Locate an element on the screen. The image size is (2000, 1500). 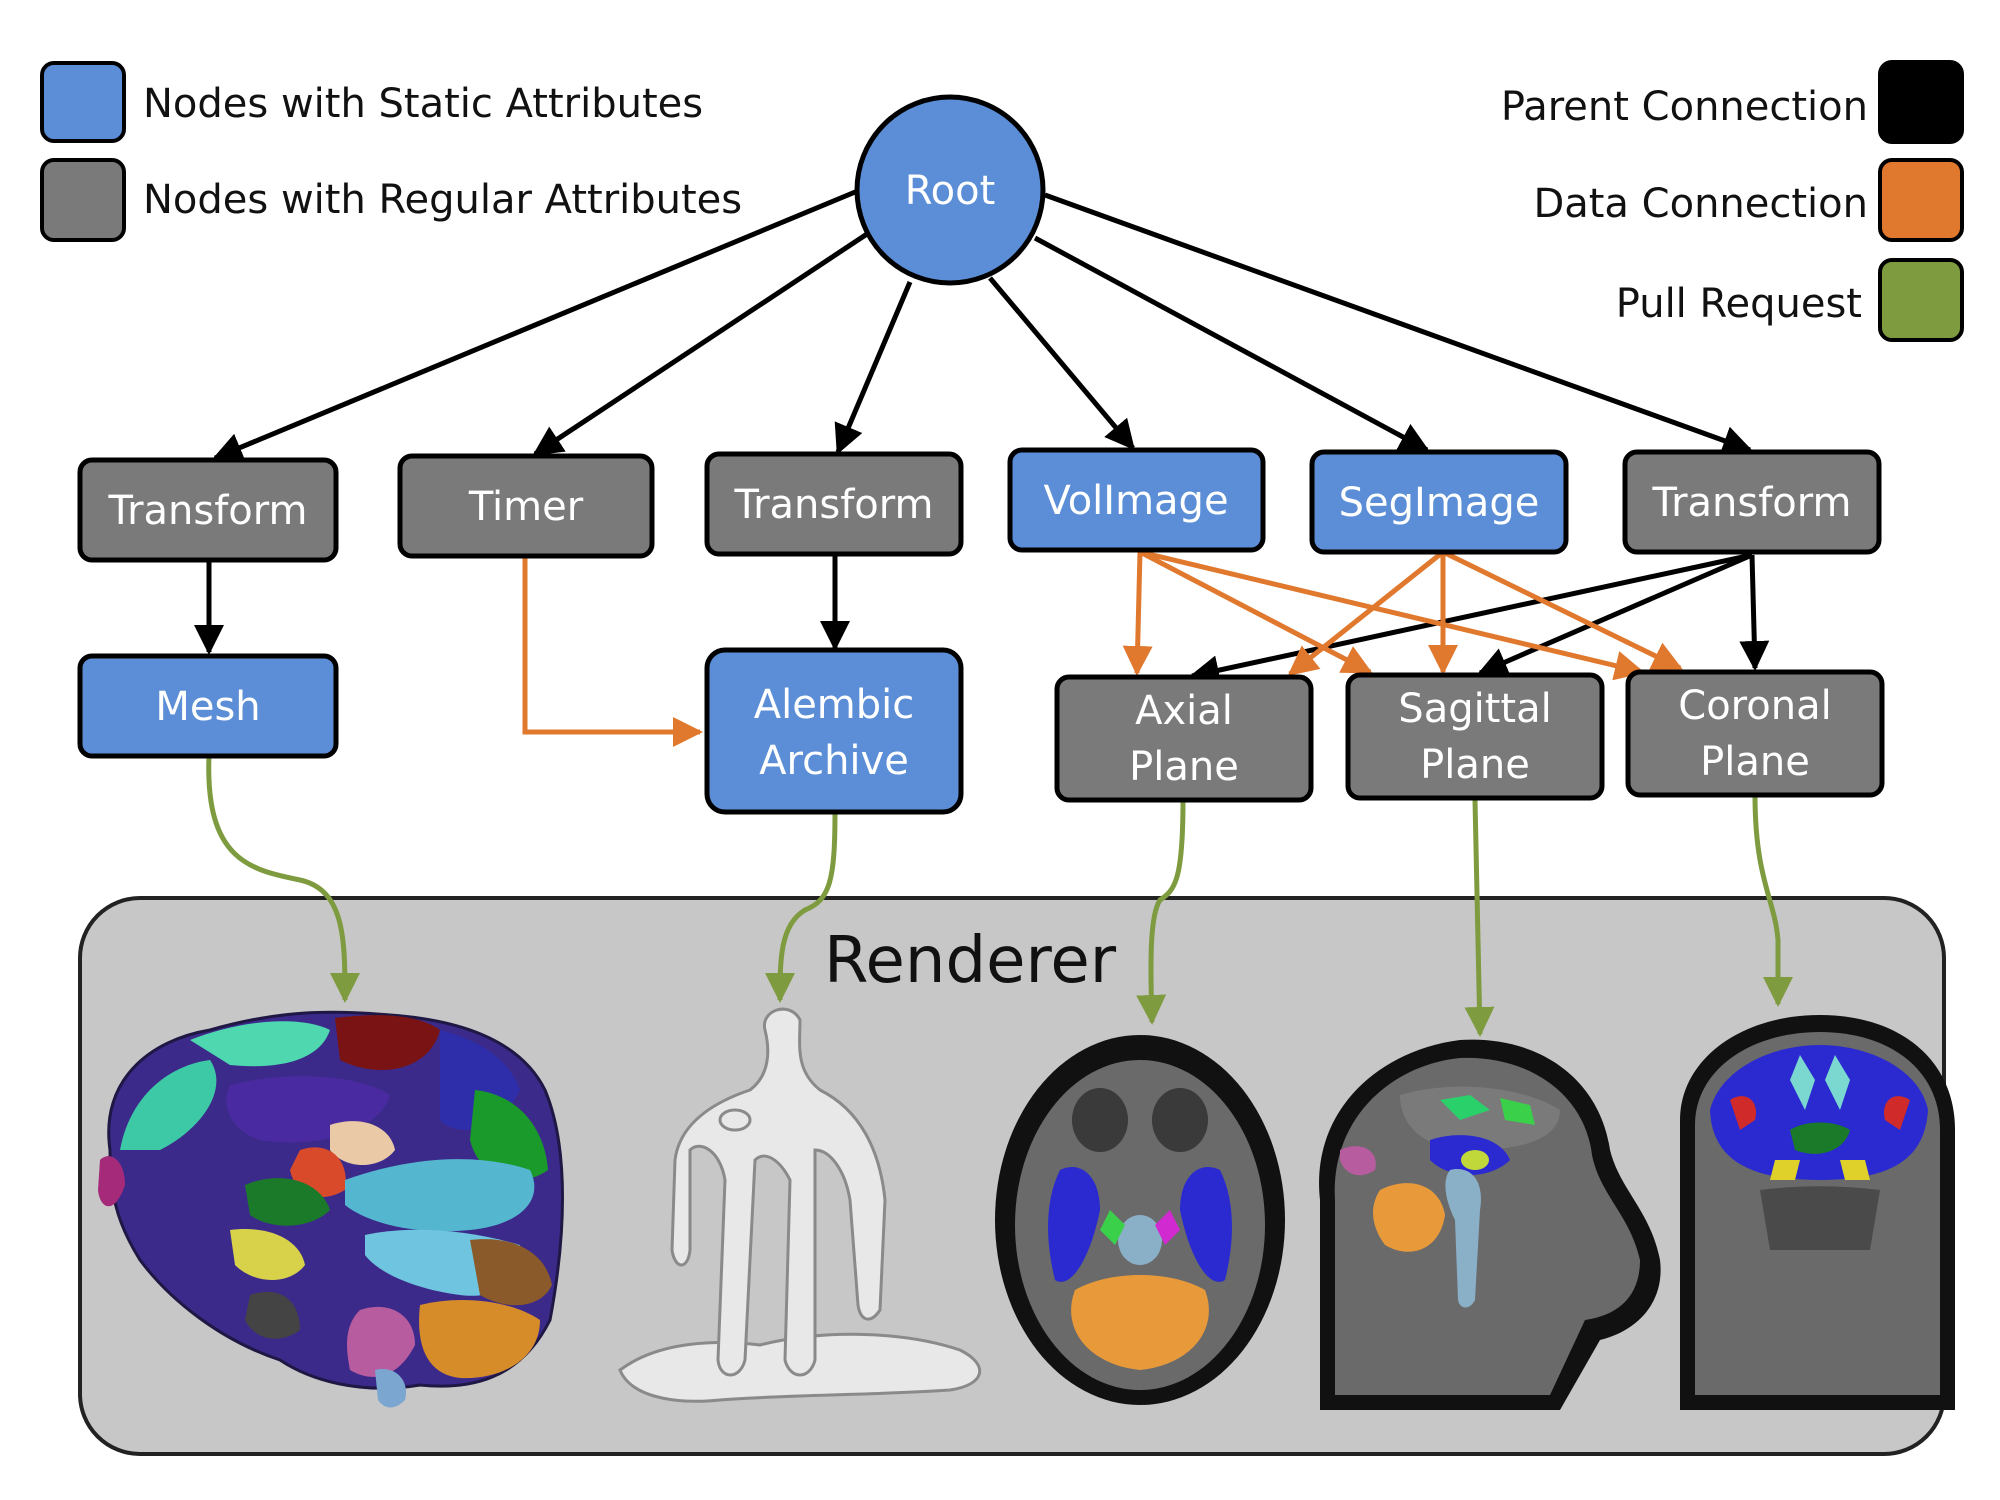
node-segimage: SegImage is located at coordinates (1439, 502).